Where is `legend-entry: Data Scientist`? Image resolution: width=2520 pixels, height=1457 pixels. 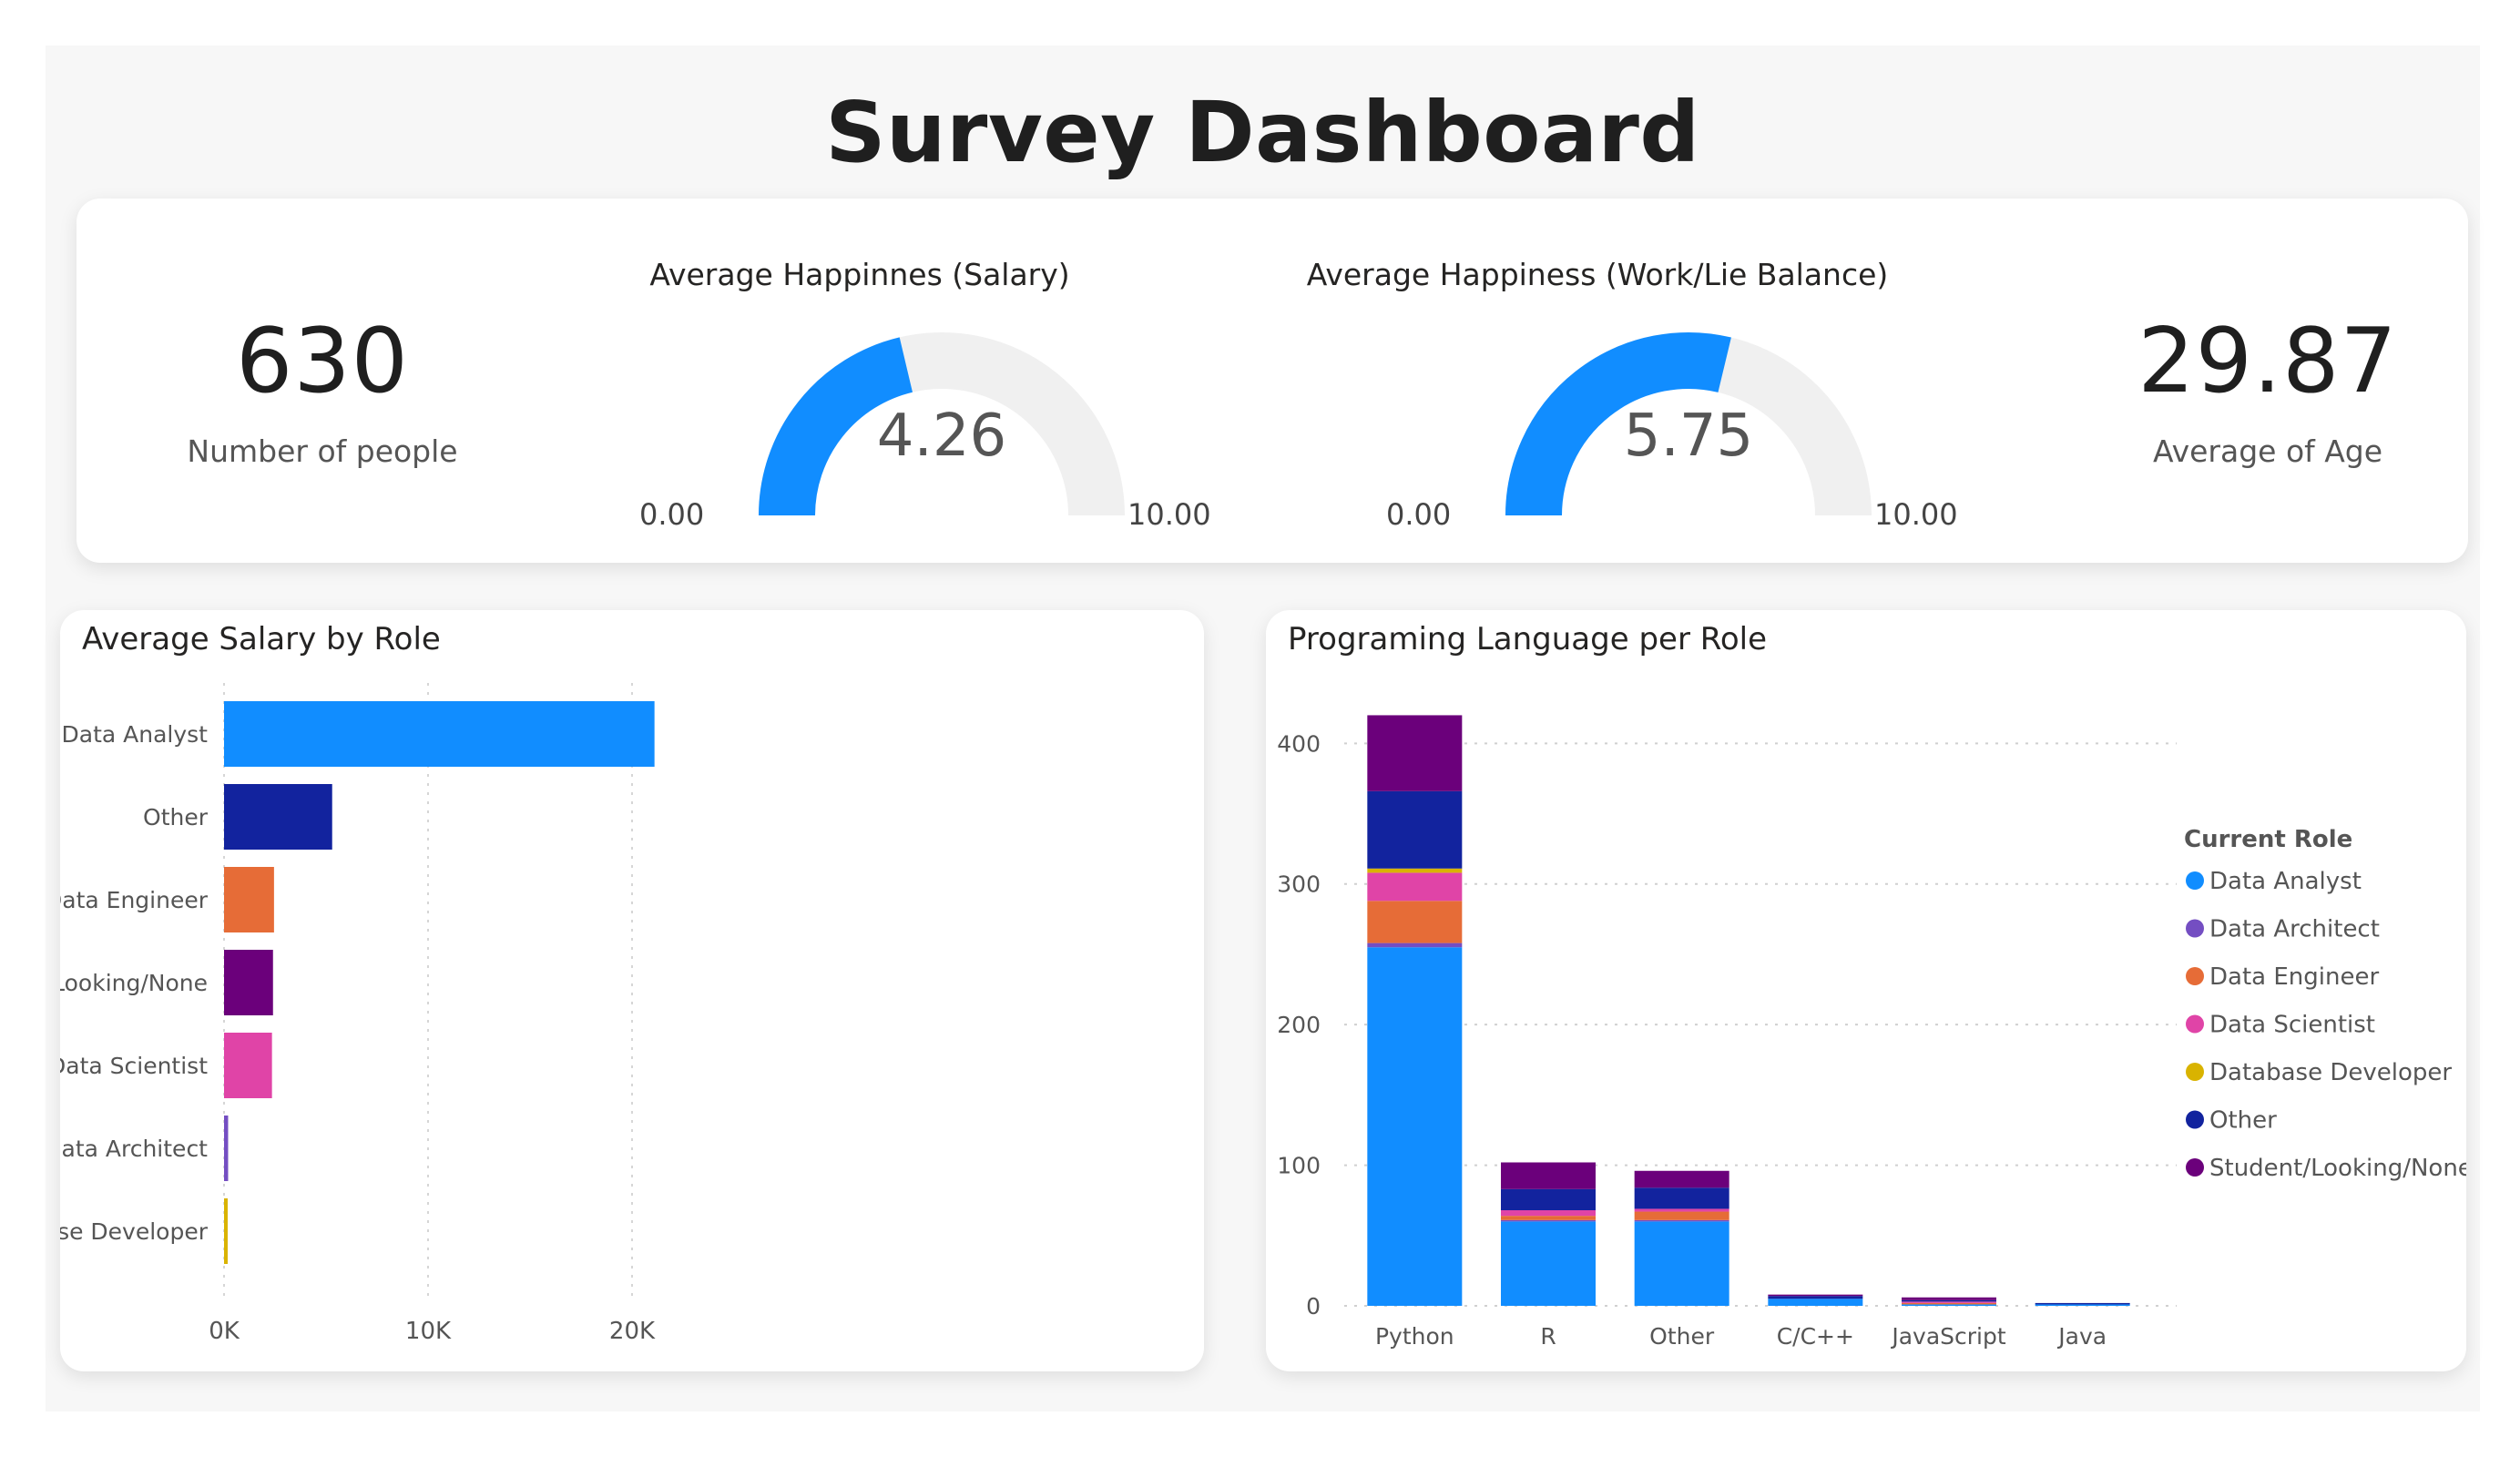 legend-entry: Data Scientist is located at coordinates (2292, 1026).